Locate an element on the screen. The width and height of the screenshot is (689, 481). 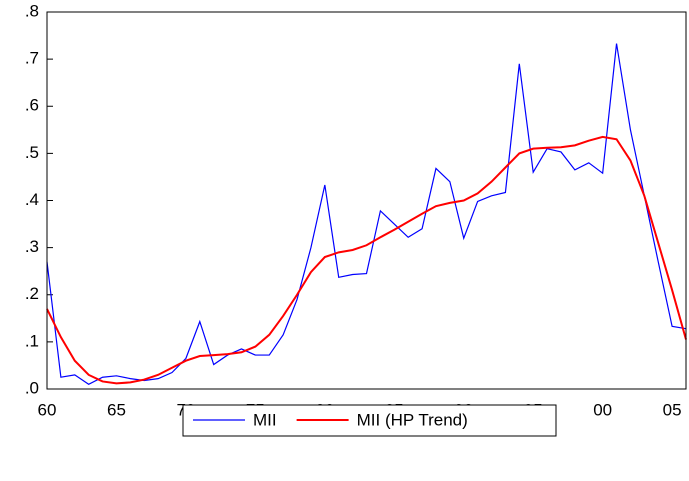
x-tick-label: 65 is located at coordinates (116, 409).